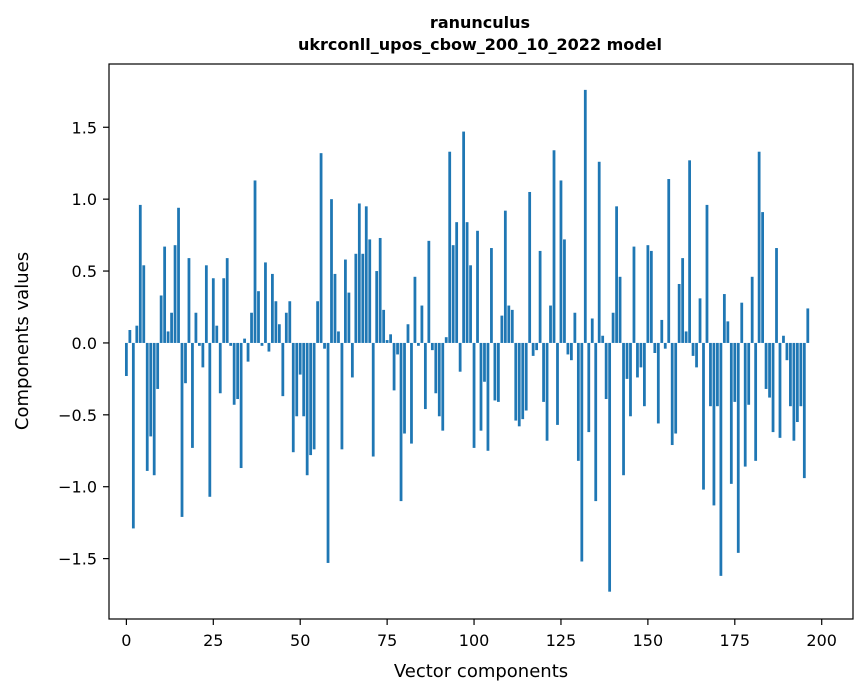 Image resolution: width=867 pixels, height=696 pixels. What do you see at coordinates (481, 671) in the screenshot?
I see `x-axis-label: Vector components` at bounding box center [481, 671].